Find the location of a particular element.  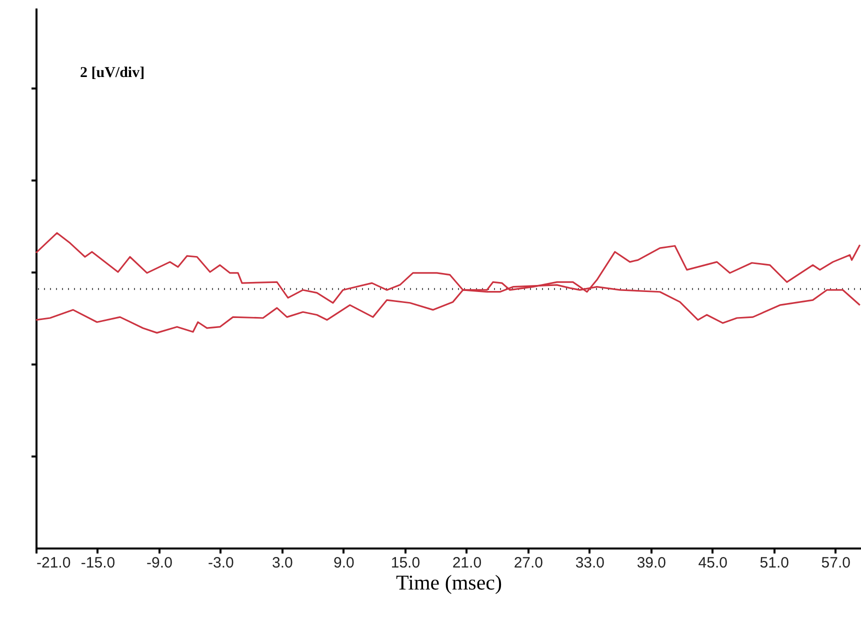

x-tick-label: 21.0 is located at coordinates (467, 563).